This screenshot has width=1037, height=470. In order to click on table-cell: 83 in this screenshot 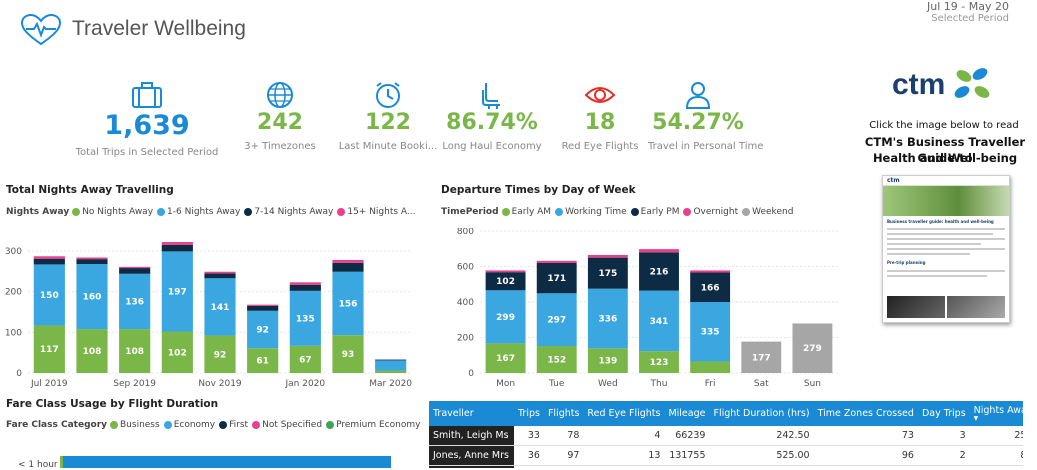, I will do `click(563, 466)`.